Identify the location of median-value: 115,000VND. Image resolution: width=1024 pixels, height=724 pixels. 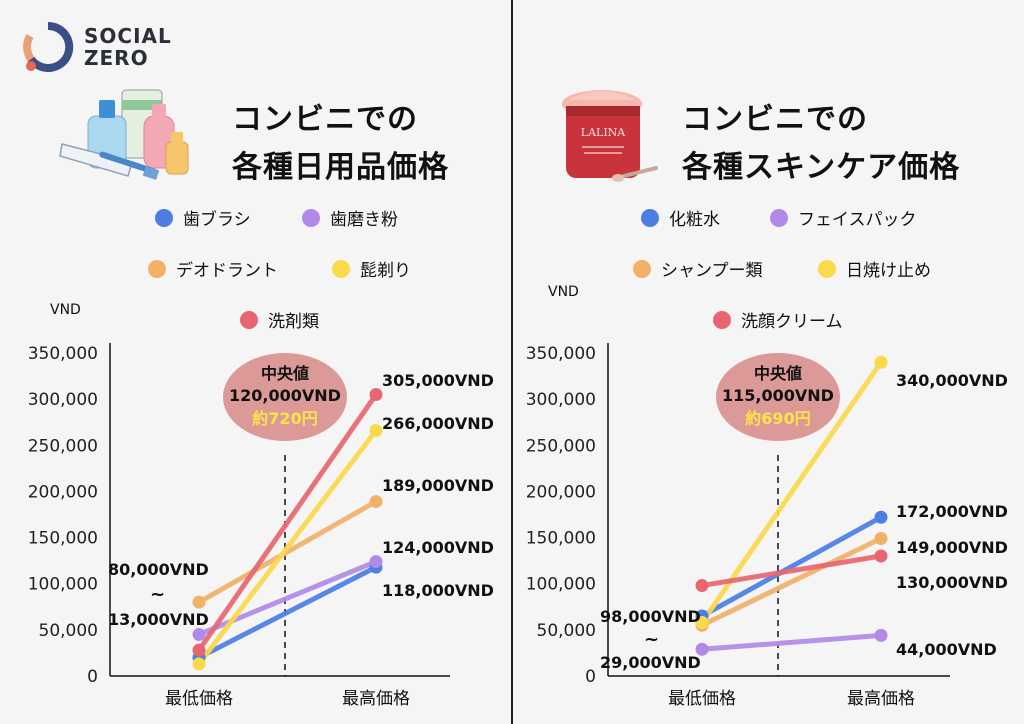
(778, 395).